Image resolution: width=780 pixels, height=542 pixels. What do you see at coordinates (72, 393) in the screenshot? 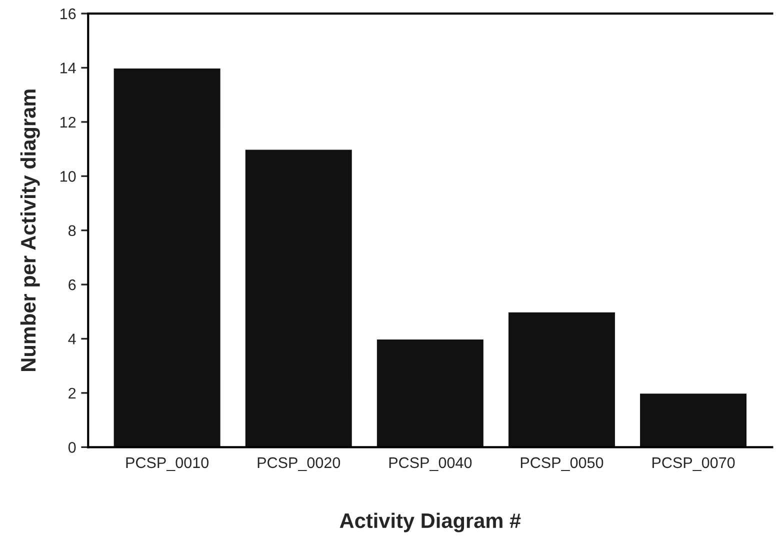
I see `y-tick-label: 2` at bounding box center [72, 393].